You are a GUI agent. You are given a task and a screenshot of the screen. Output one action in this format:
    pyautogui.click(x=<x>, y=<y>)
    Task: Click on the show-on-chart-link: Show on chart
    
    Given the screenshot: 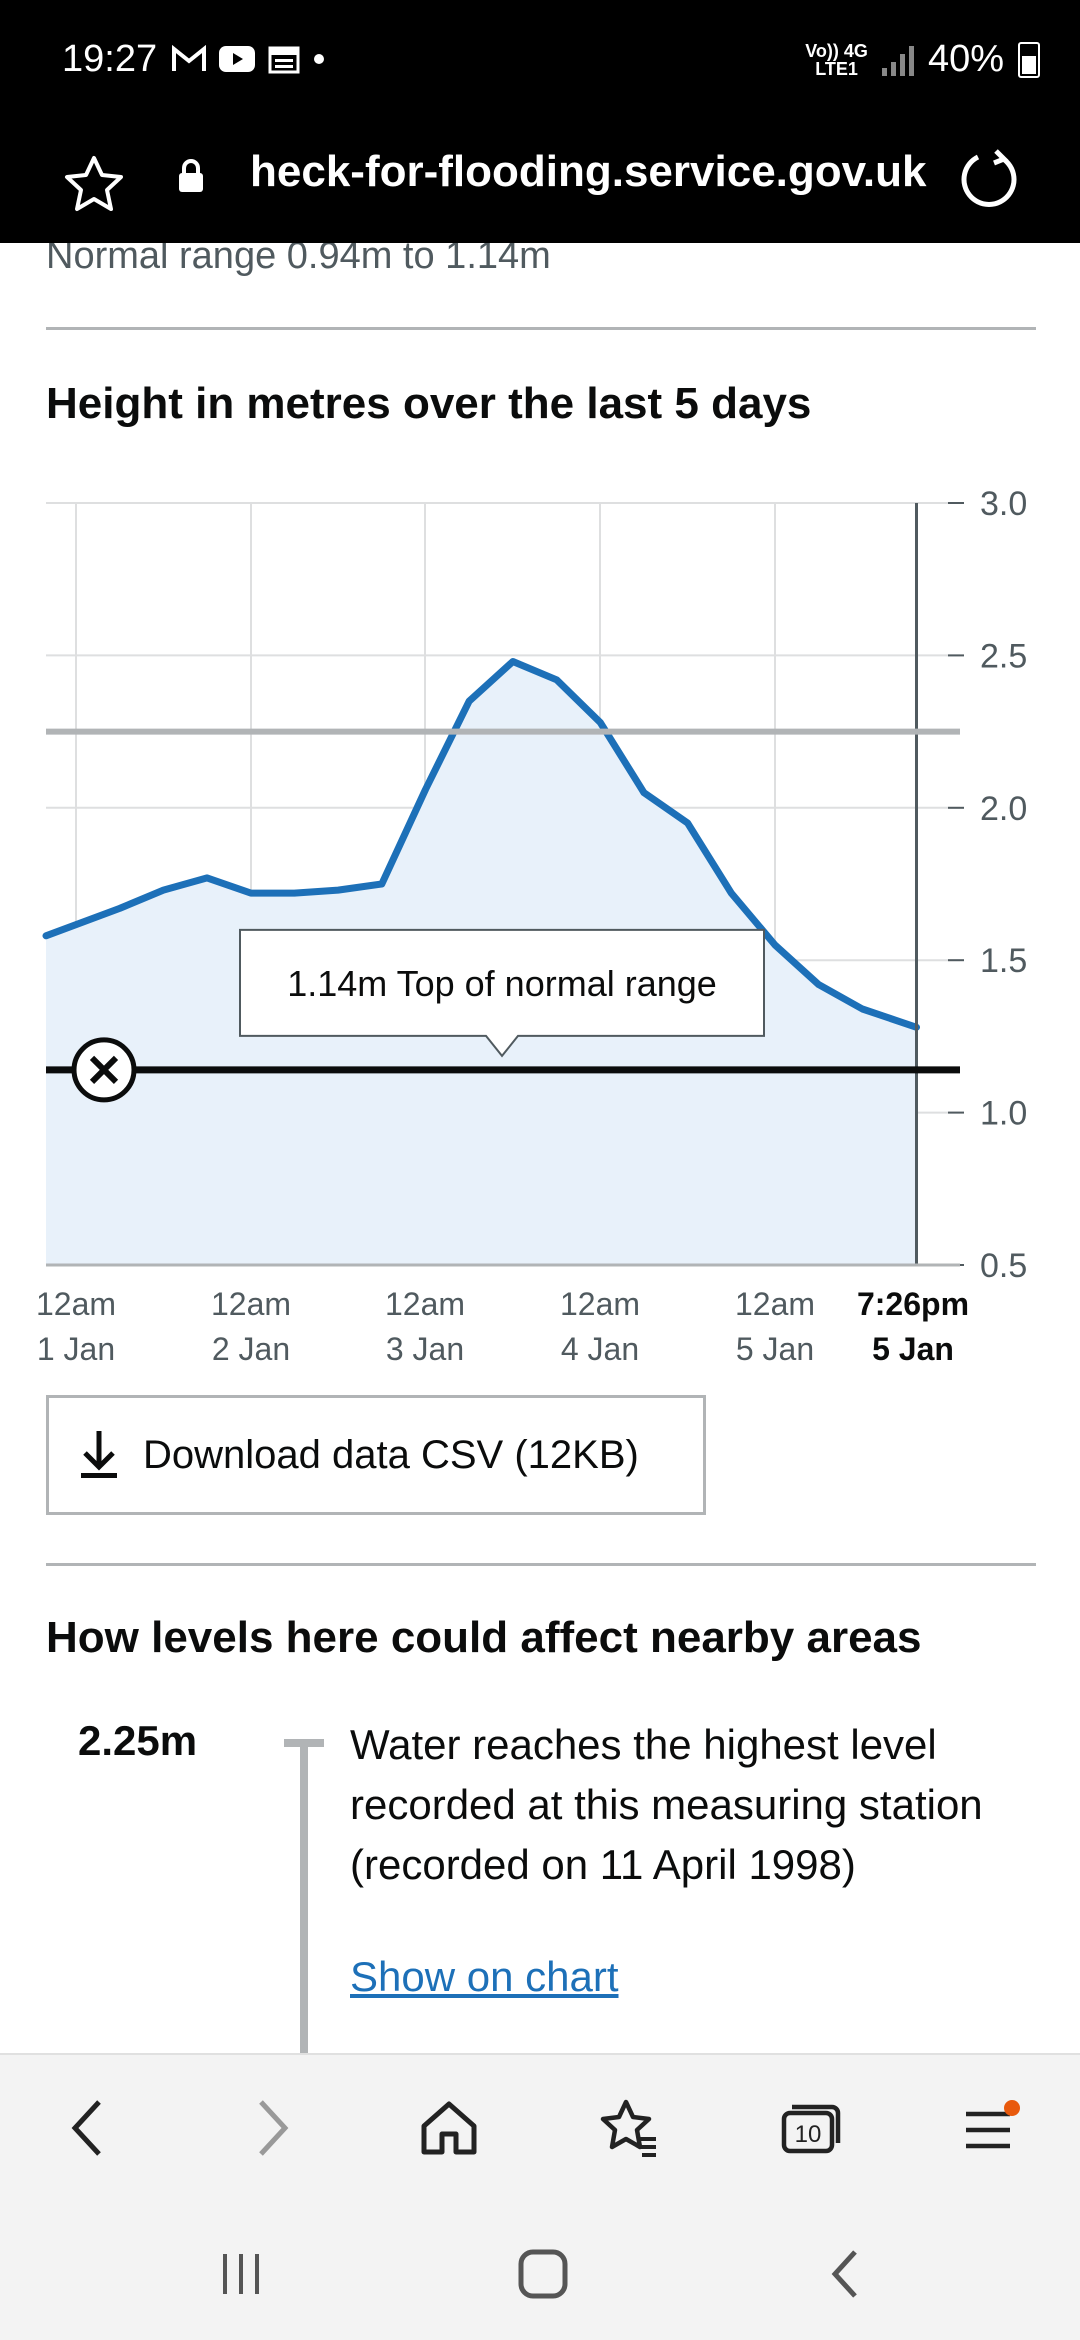 What is the action you would take?
    pyautogui.click(x=484, y=1976)
    